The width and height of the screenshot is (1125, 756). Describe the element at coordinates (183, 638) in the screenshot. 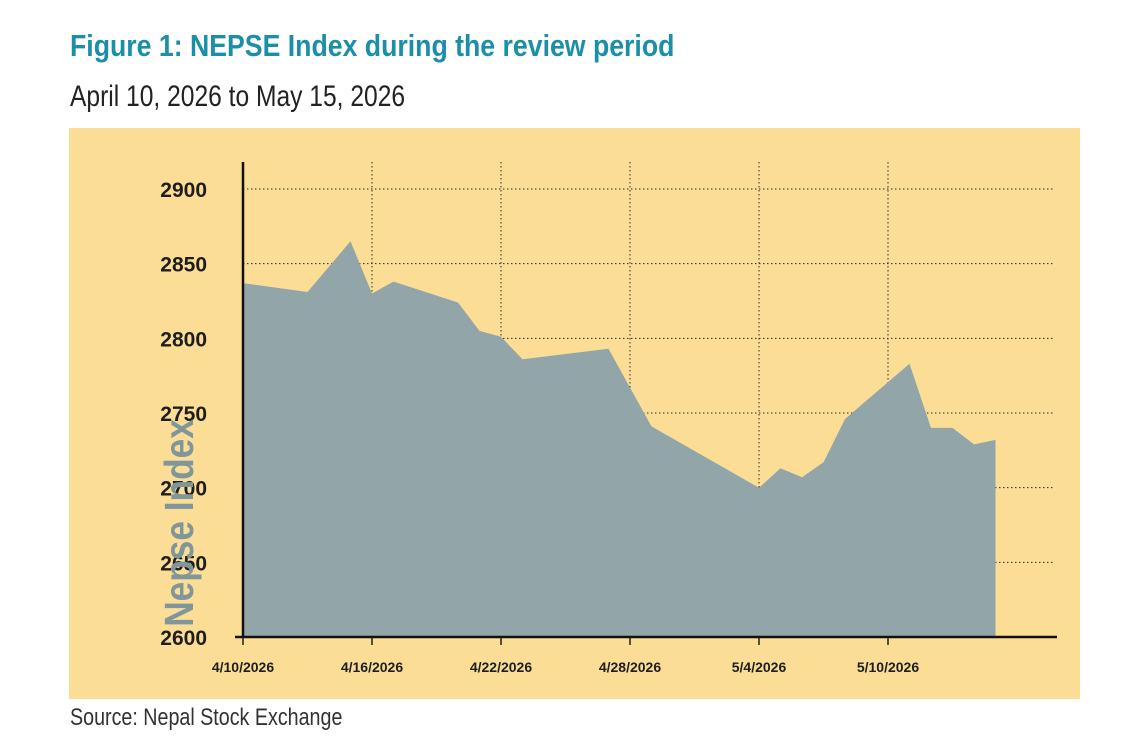

I see `y-tick-label: 2600` at that location.